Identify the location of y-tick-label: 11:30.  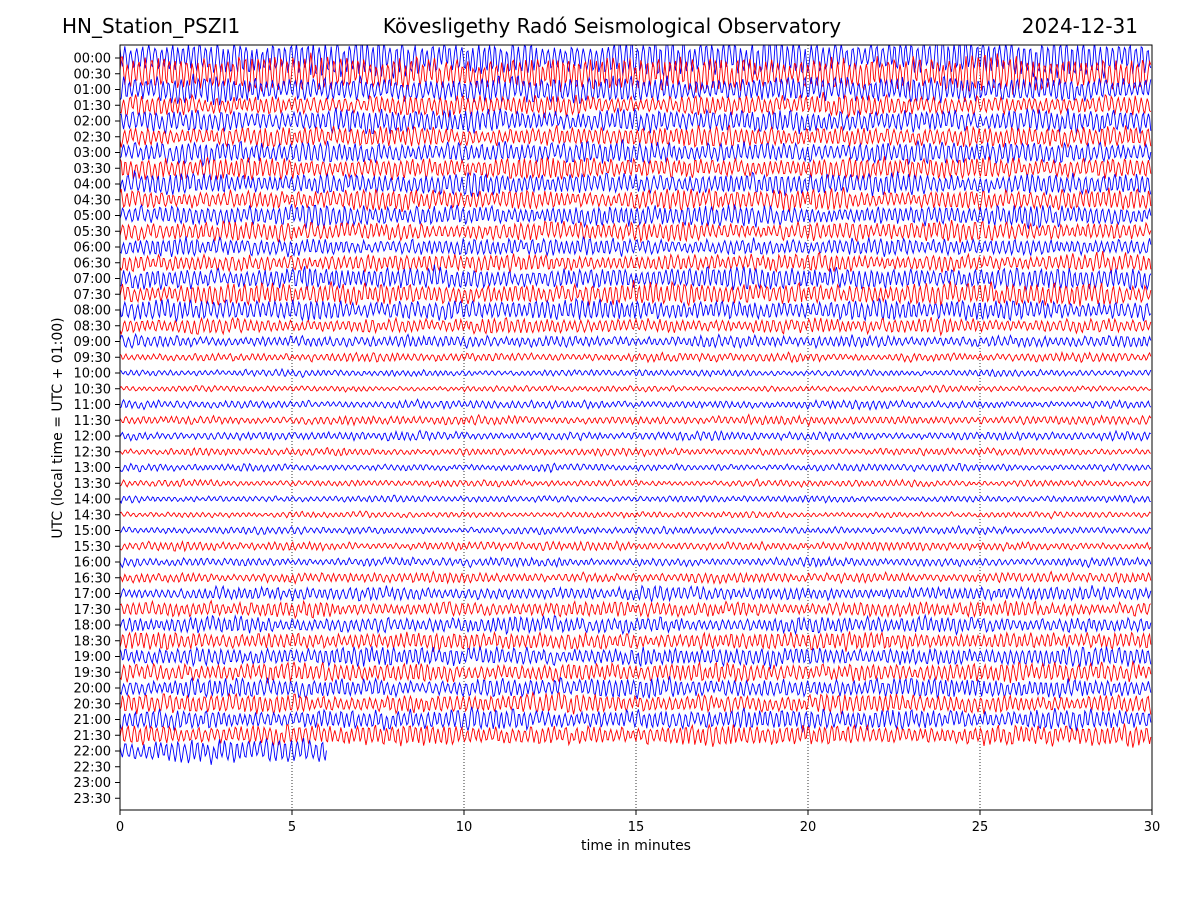
(92, 421).